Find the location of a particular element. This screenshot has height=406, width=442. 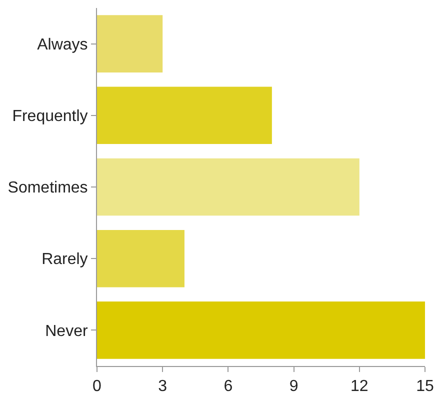

x-tick-label: 12 is located at coordinates (359, 387).